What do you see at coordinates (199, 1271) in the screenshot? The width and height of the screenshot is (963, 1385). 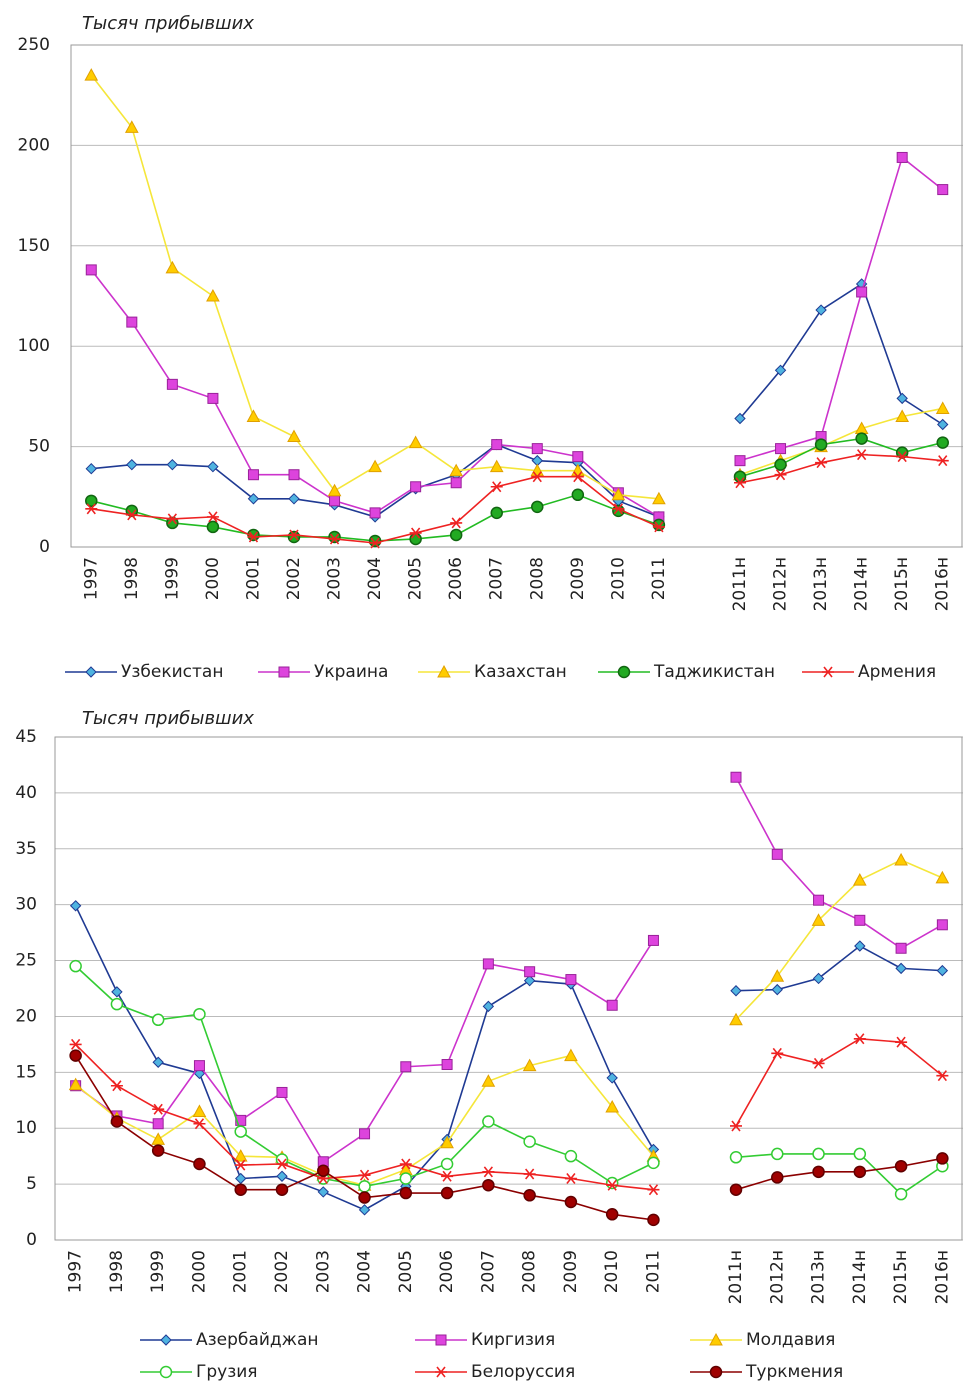 I see `x-tick-label: 2000` at bounding box center [199, 1271].